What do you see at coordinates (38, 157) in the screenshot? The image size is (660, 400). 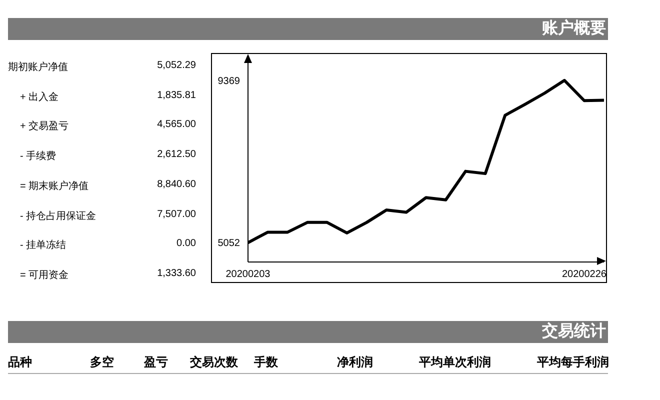 I see `text: - 手续费` at bounding box center [38, 157].